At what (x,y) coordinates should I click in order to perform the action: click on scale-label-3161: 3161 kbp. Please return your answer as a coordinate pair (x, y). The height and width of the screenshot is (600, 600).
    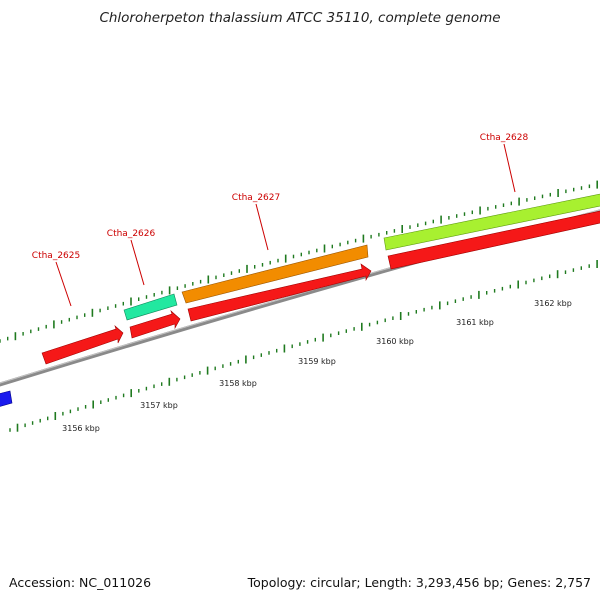
    Looking at the image, I should click on (475, 322).